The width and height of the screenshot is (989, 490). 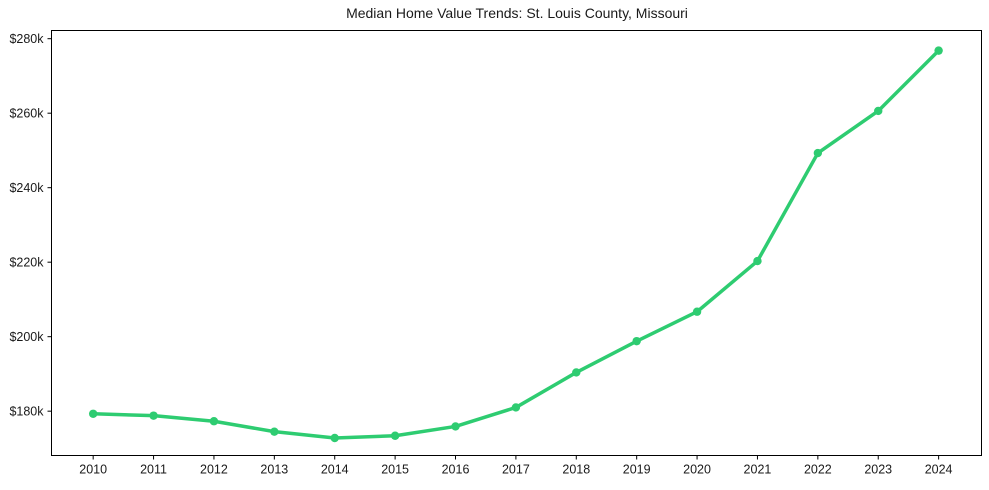 I want to click on data-point-2023, so click(x=878, y=111).